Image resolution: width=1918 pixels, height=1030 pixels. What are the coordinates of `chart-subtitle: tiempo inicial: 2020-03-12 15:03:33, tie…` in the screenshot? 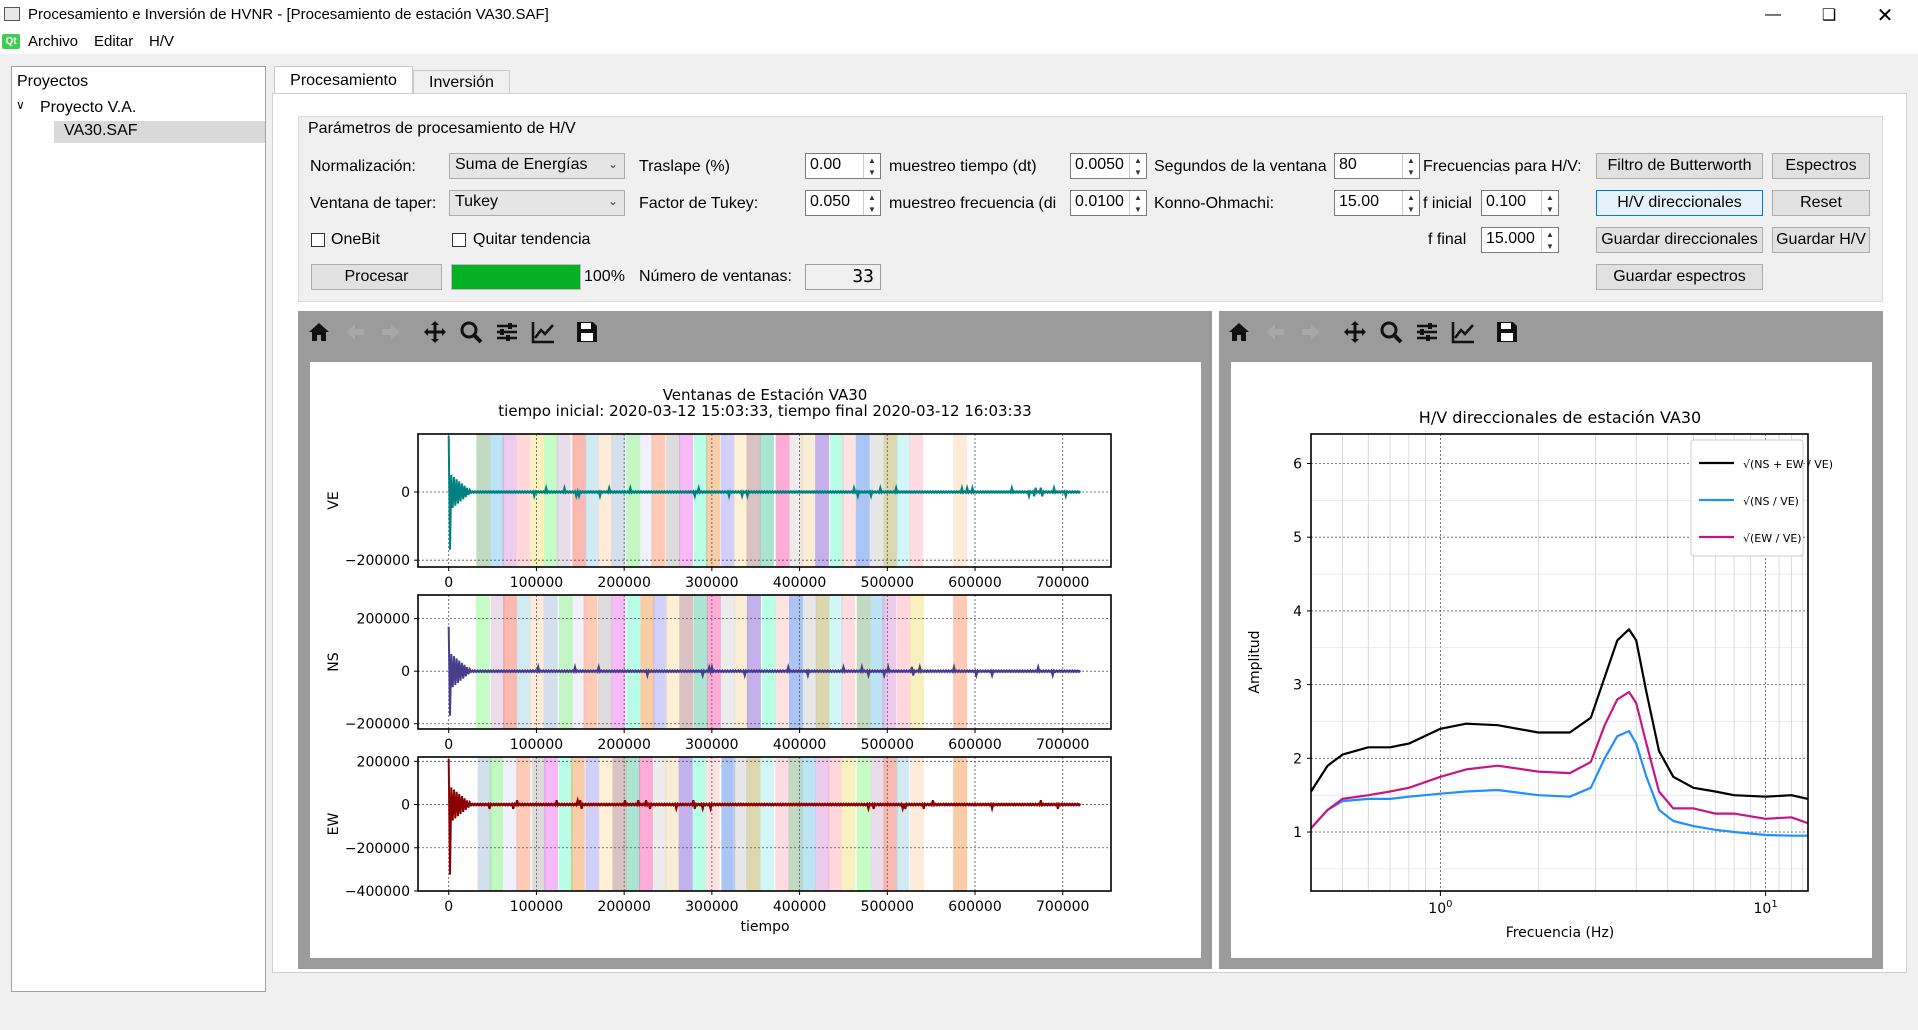 It's located at (764, 411).